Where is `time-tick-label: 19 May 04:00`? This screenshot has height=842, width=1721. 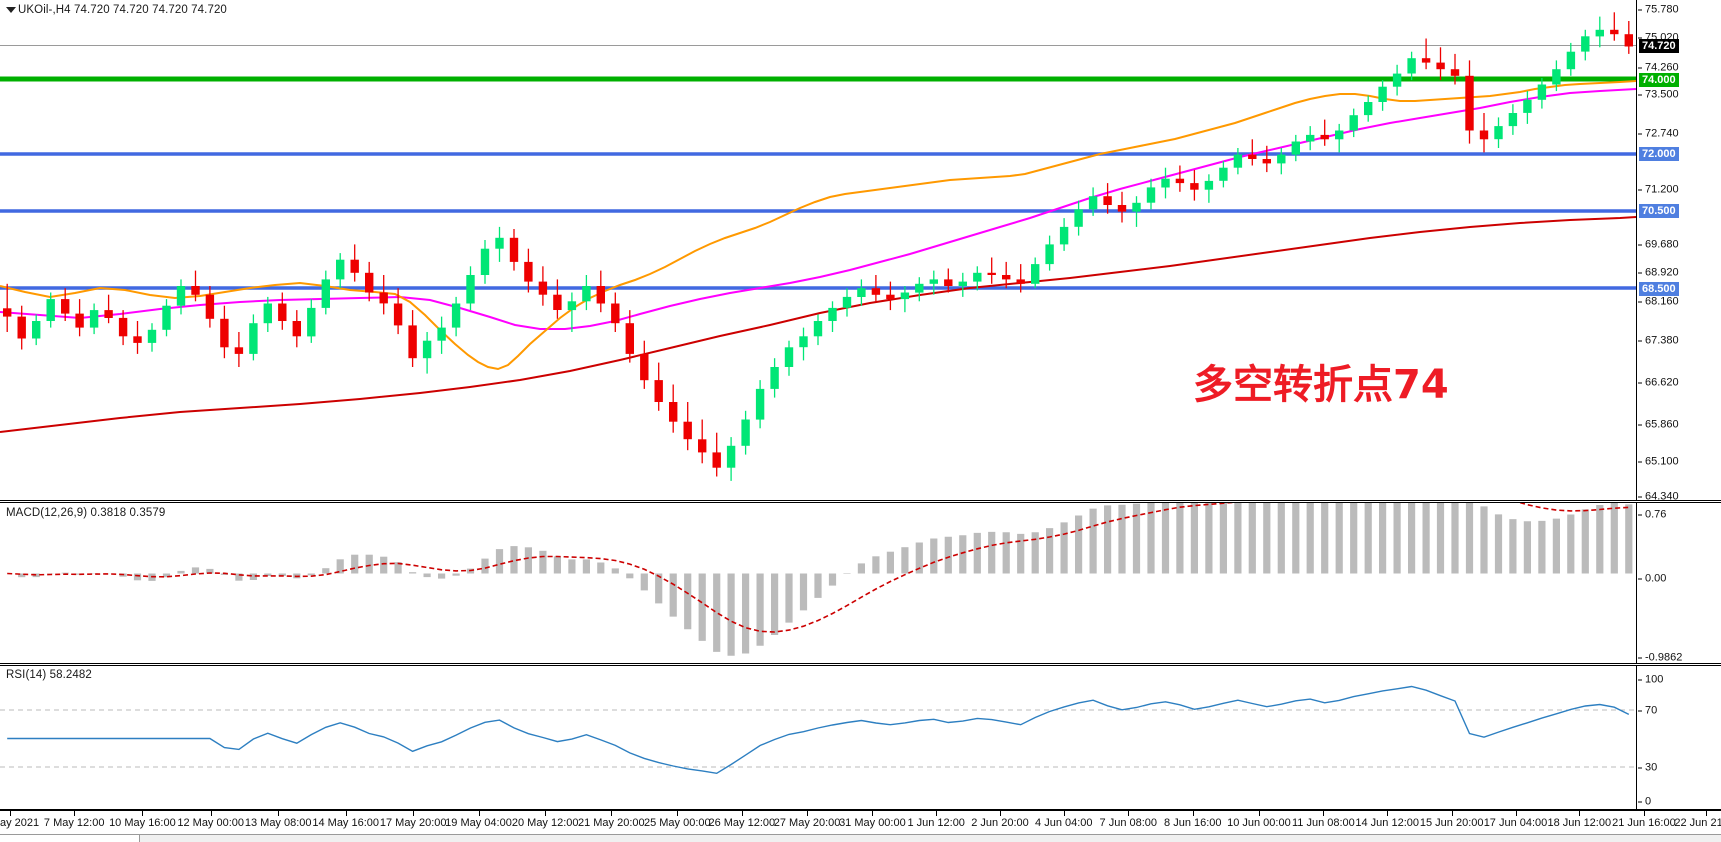
time-tick-label: 19 May 04:00 is located at coordinates (478, 823).